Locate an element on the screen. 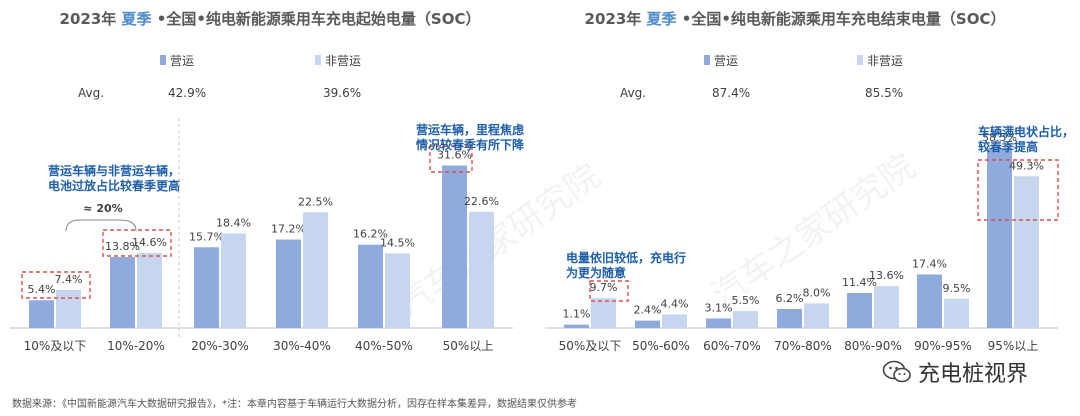  data-label: 7.4% is located at coordinates (69, 279).